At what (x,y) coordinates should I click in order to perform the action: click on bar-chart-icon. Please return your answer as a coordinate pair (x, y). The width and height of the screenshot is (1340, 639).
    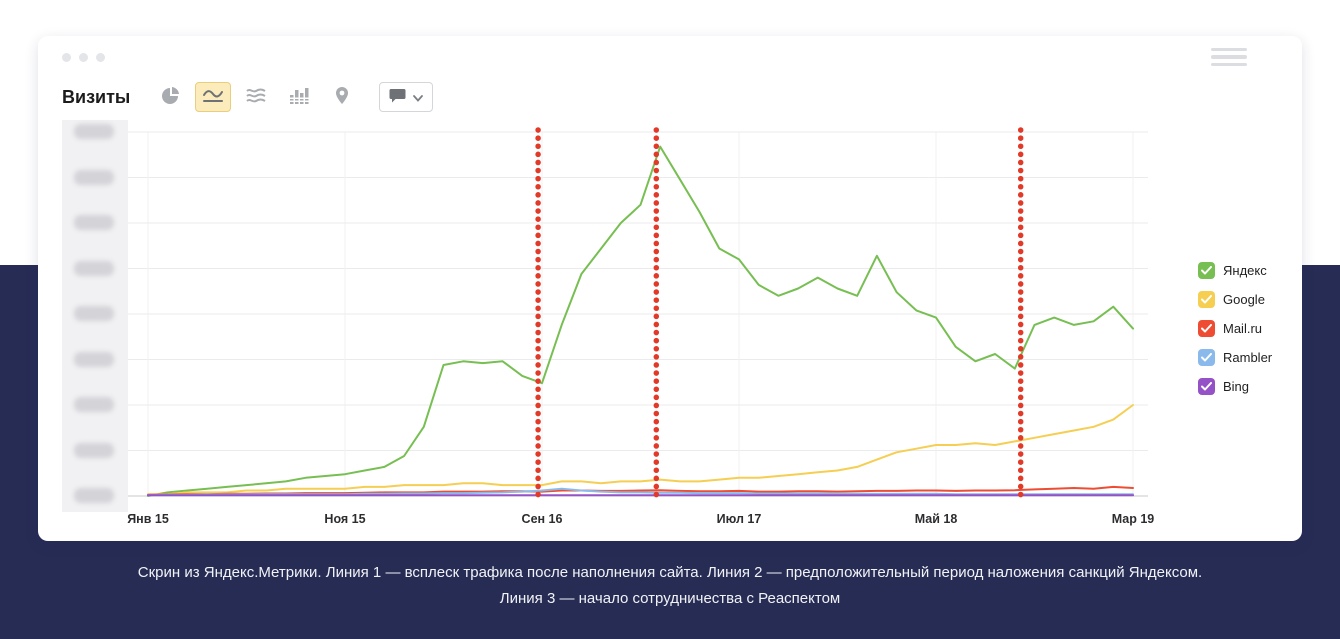
    Looking at the image, I should click on (299, 97).